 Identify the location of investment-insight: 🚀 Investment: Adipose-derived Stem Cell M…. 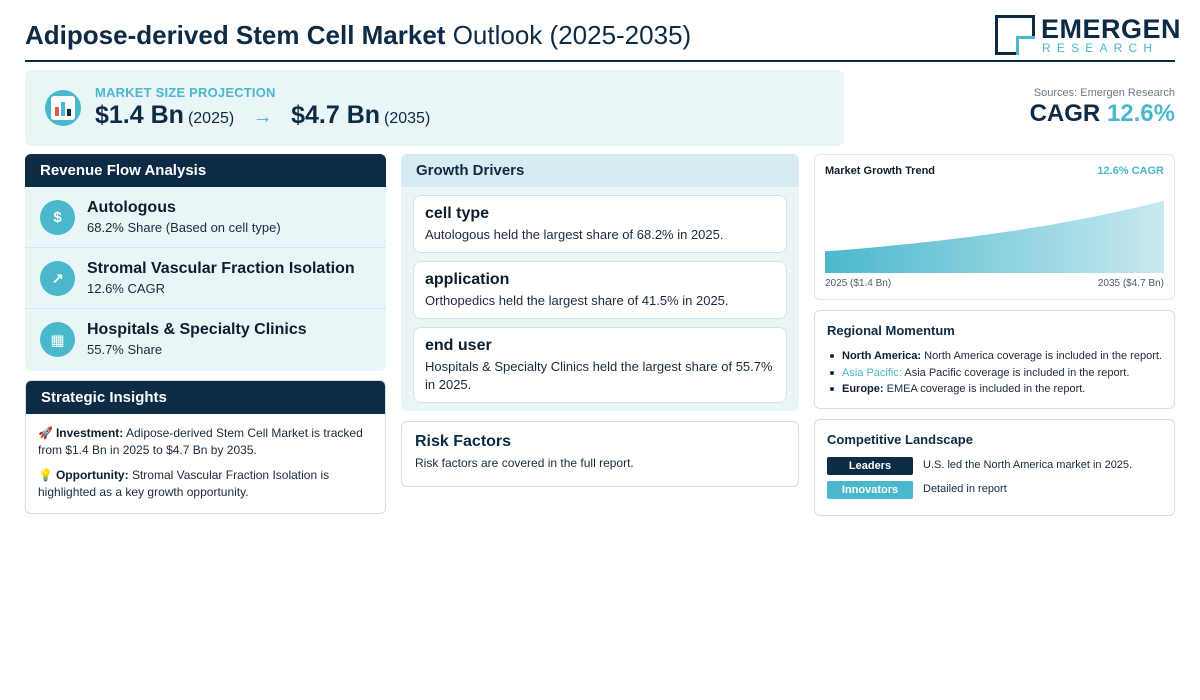
(205, 442).